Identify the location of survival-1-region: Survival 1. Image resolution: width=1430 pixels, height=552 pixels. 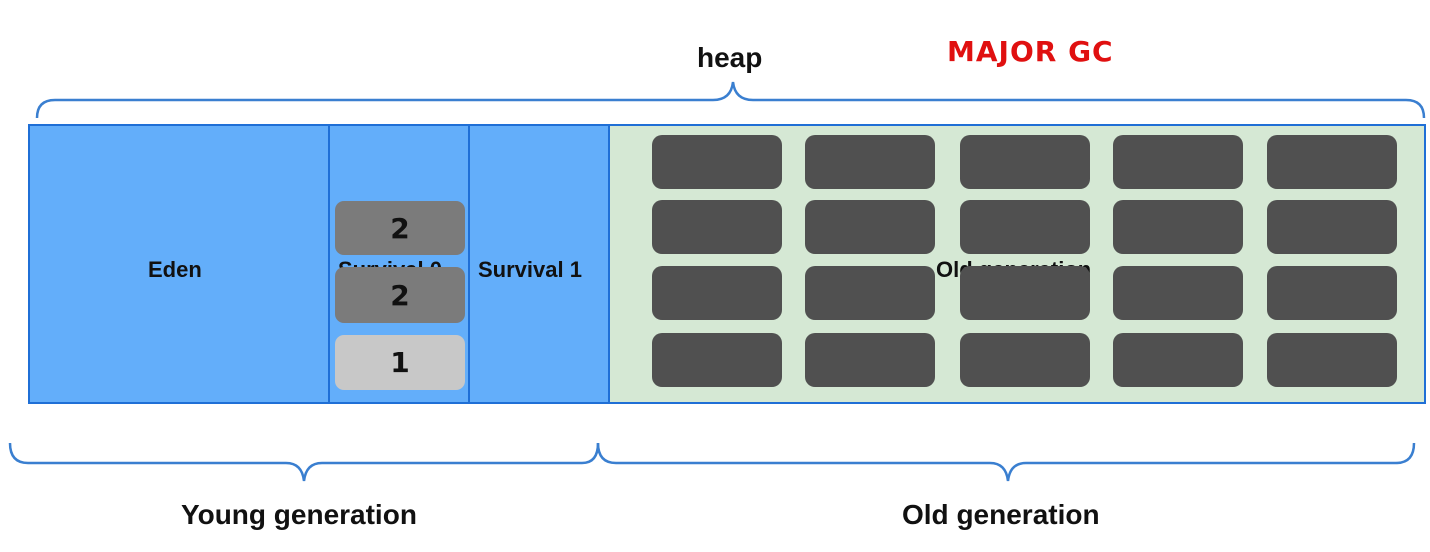
(539, 264).